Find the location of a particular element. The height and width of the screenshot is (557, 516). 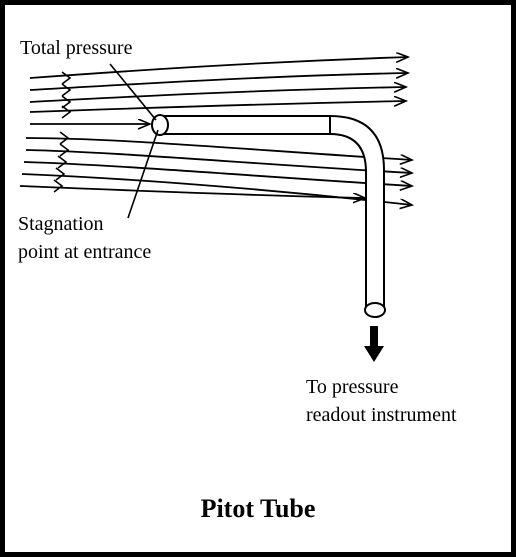

total-pressure-leader is located at coordinates (133, 92).